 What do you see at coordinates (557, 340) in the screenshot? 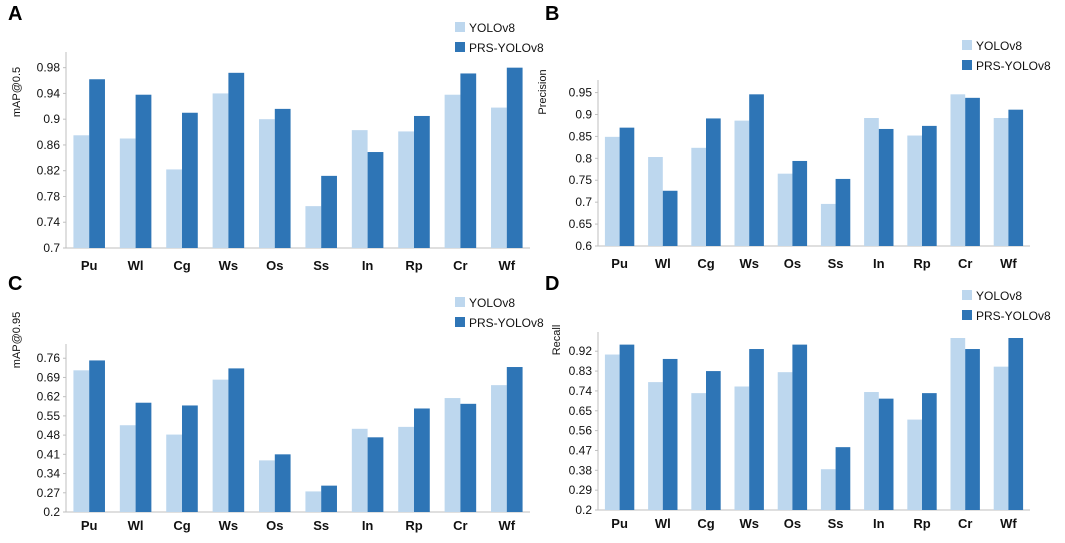
I see `y-axis-label: Recall` at bounding box center [557, 340].